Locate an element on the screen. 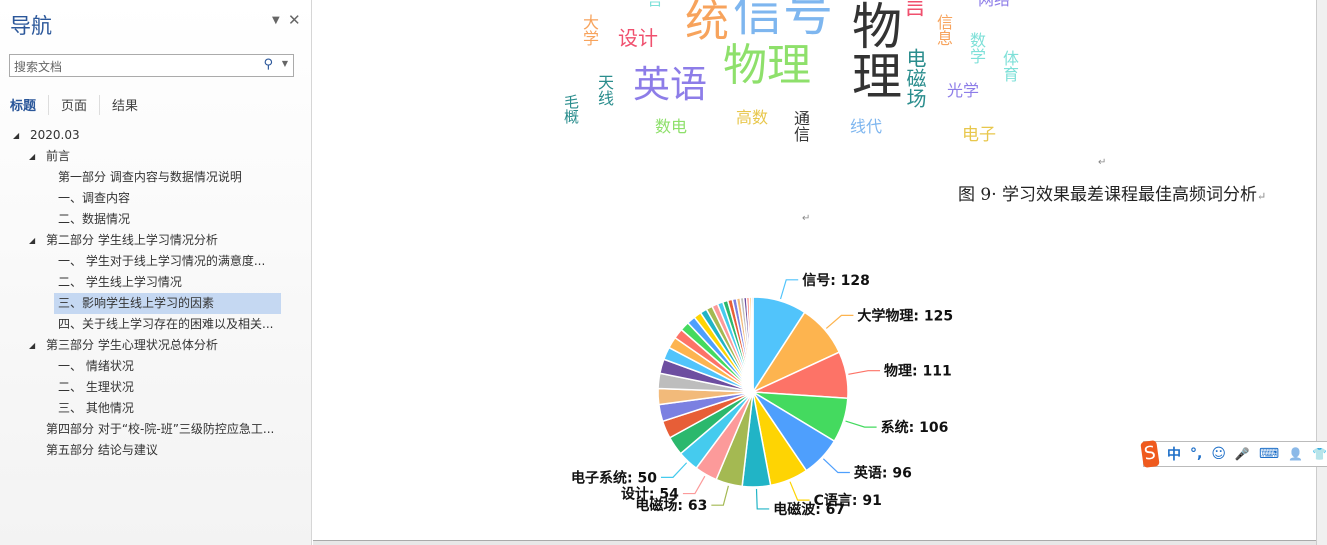 Image resolution: width=1327 pixels, height=545 pixels. close-icon: ✕ is located at coordinates (294, 20).